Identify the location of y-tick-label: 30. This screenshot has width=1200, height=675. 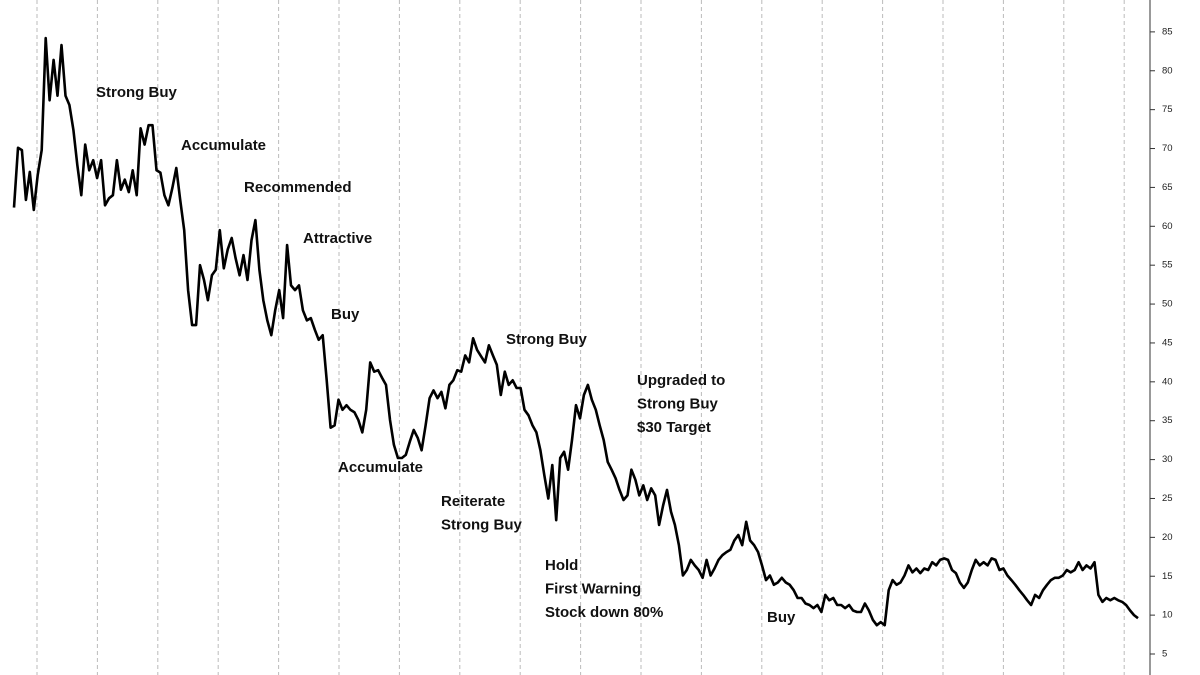
(1167, 459).